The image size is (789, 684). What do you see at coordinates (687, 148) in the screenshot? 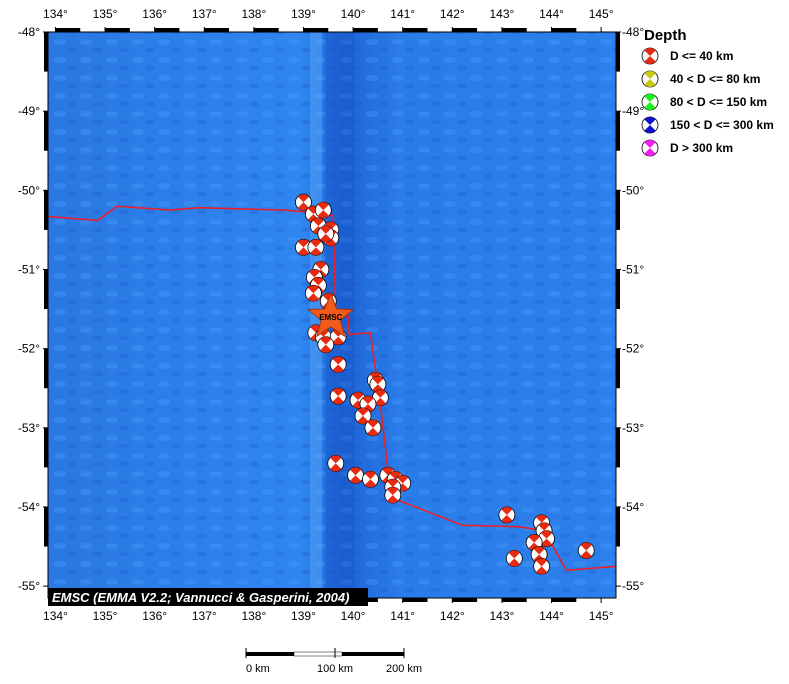
I see `legend-item: D > 300 km` at bounding box center [687, 148].